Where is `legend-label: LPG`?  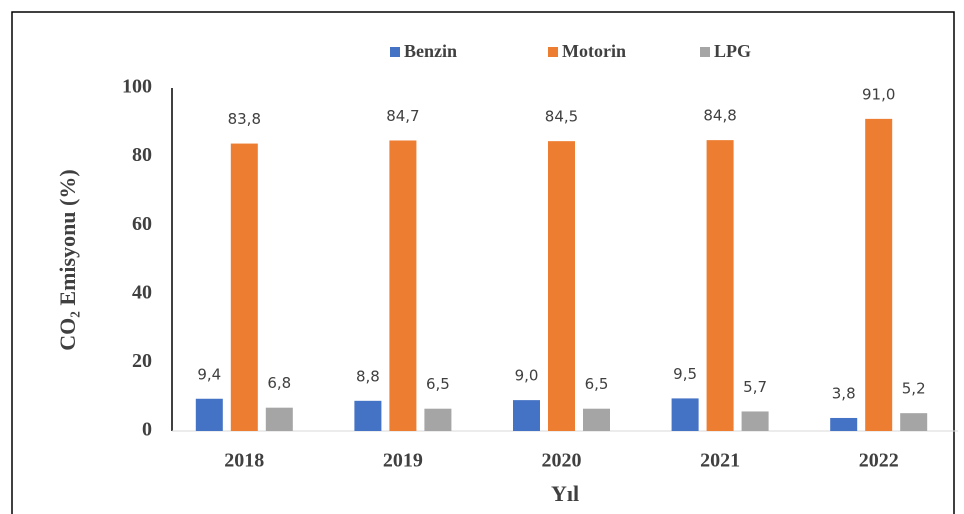 legend-label: LPG is located at coordinates (732, 51).